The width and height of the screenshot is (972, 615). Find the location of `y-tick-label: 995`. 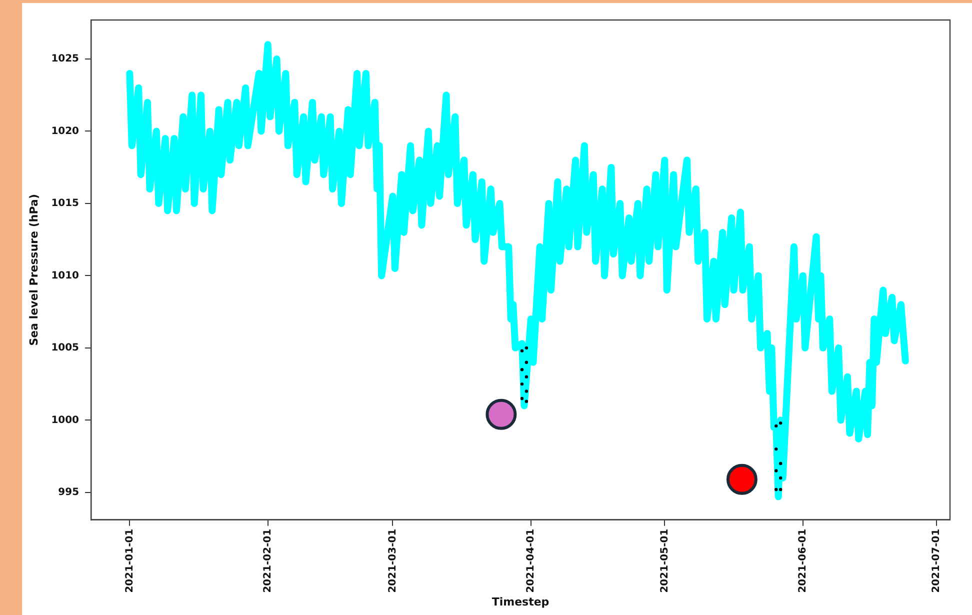

y-tick-label: 995 is located at coordinates (69, 492).